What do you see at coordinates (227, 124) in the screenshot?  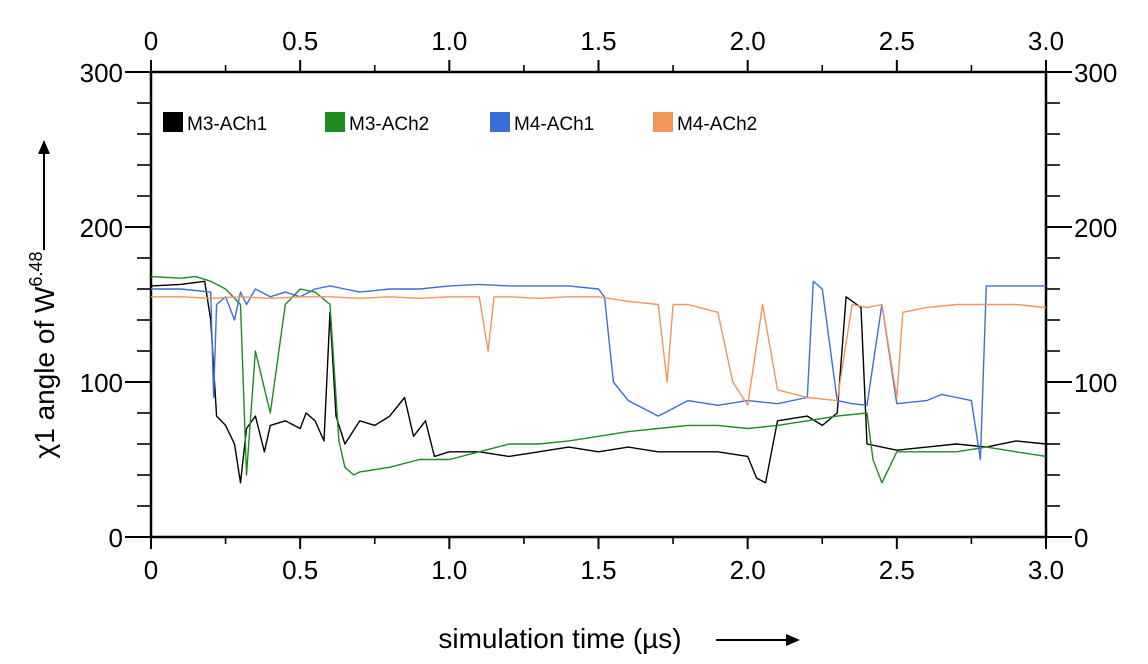 I see `legend-label: M3-ACh1` at bounding box center [227, 124].